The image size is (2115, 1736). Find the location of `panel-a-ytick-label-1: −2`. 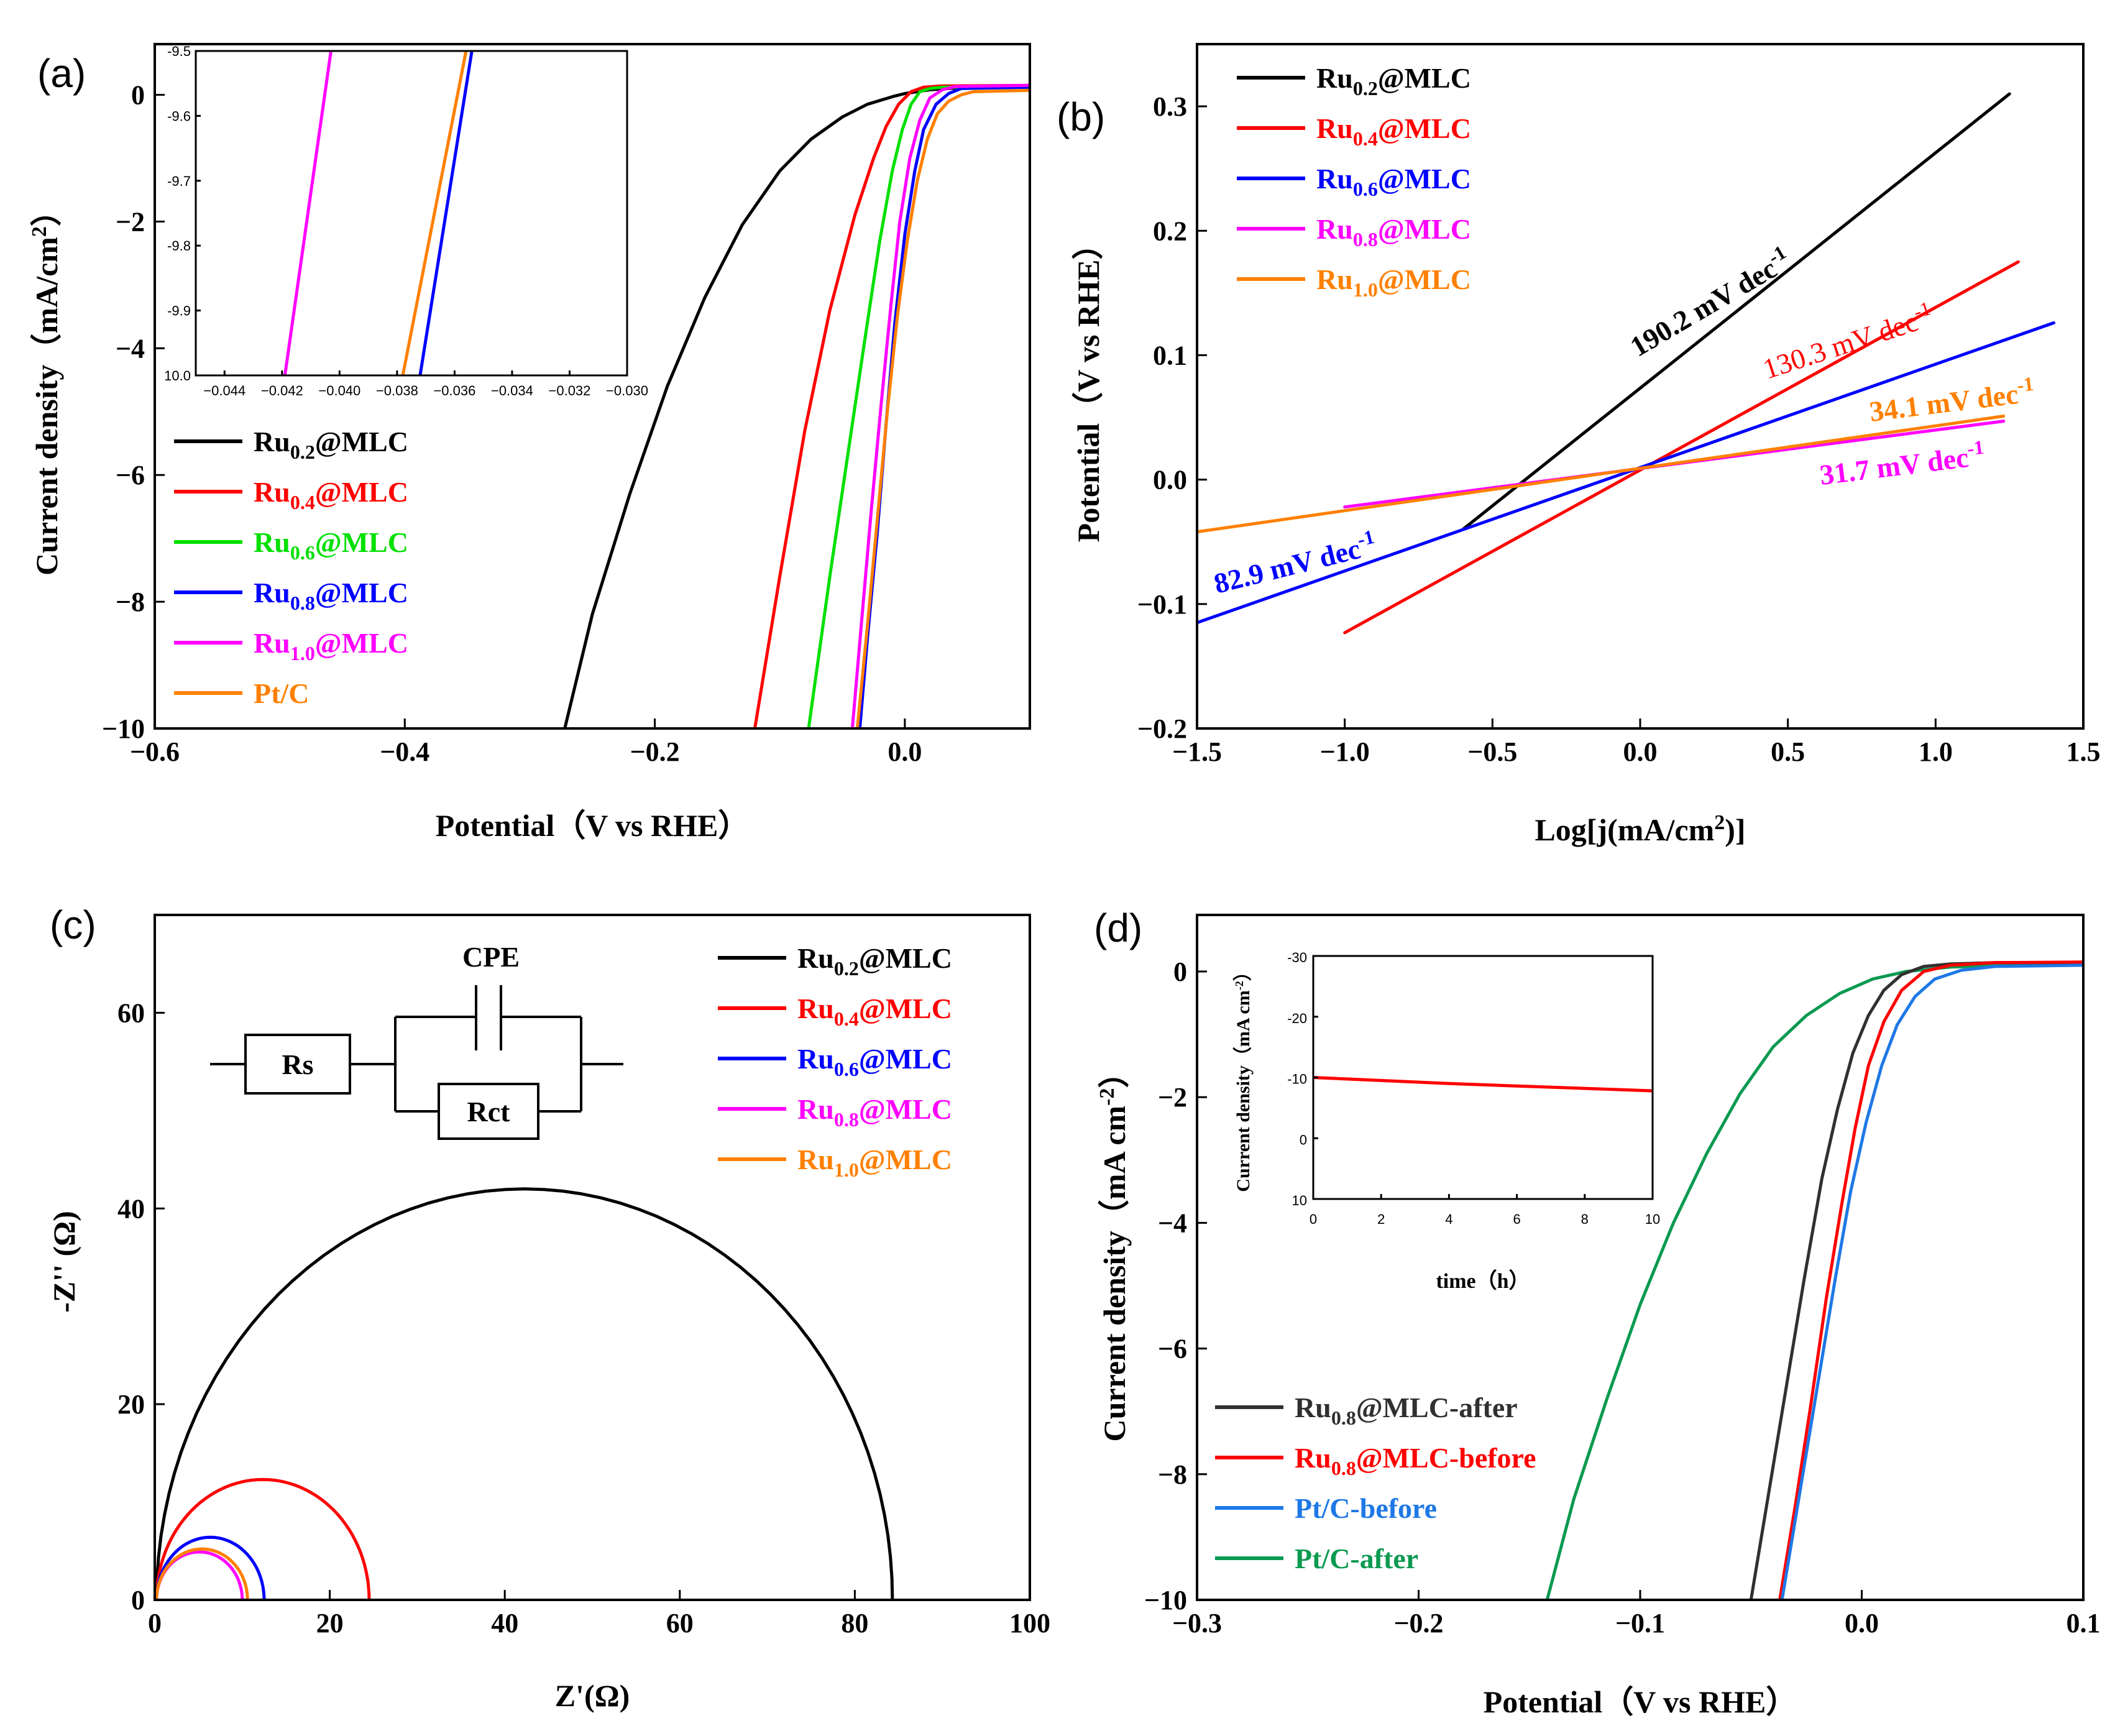

panel-a-ytick-label-1: −2 is located at coordinates (130, 221).